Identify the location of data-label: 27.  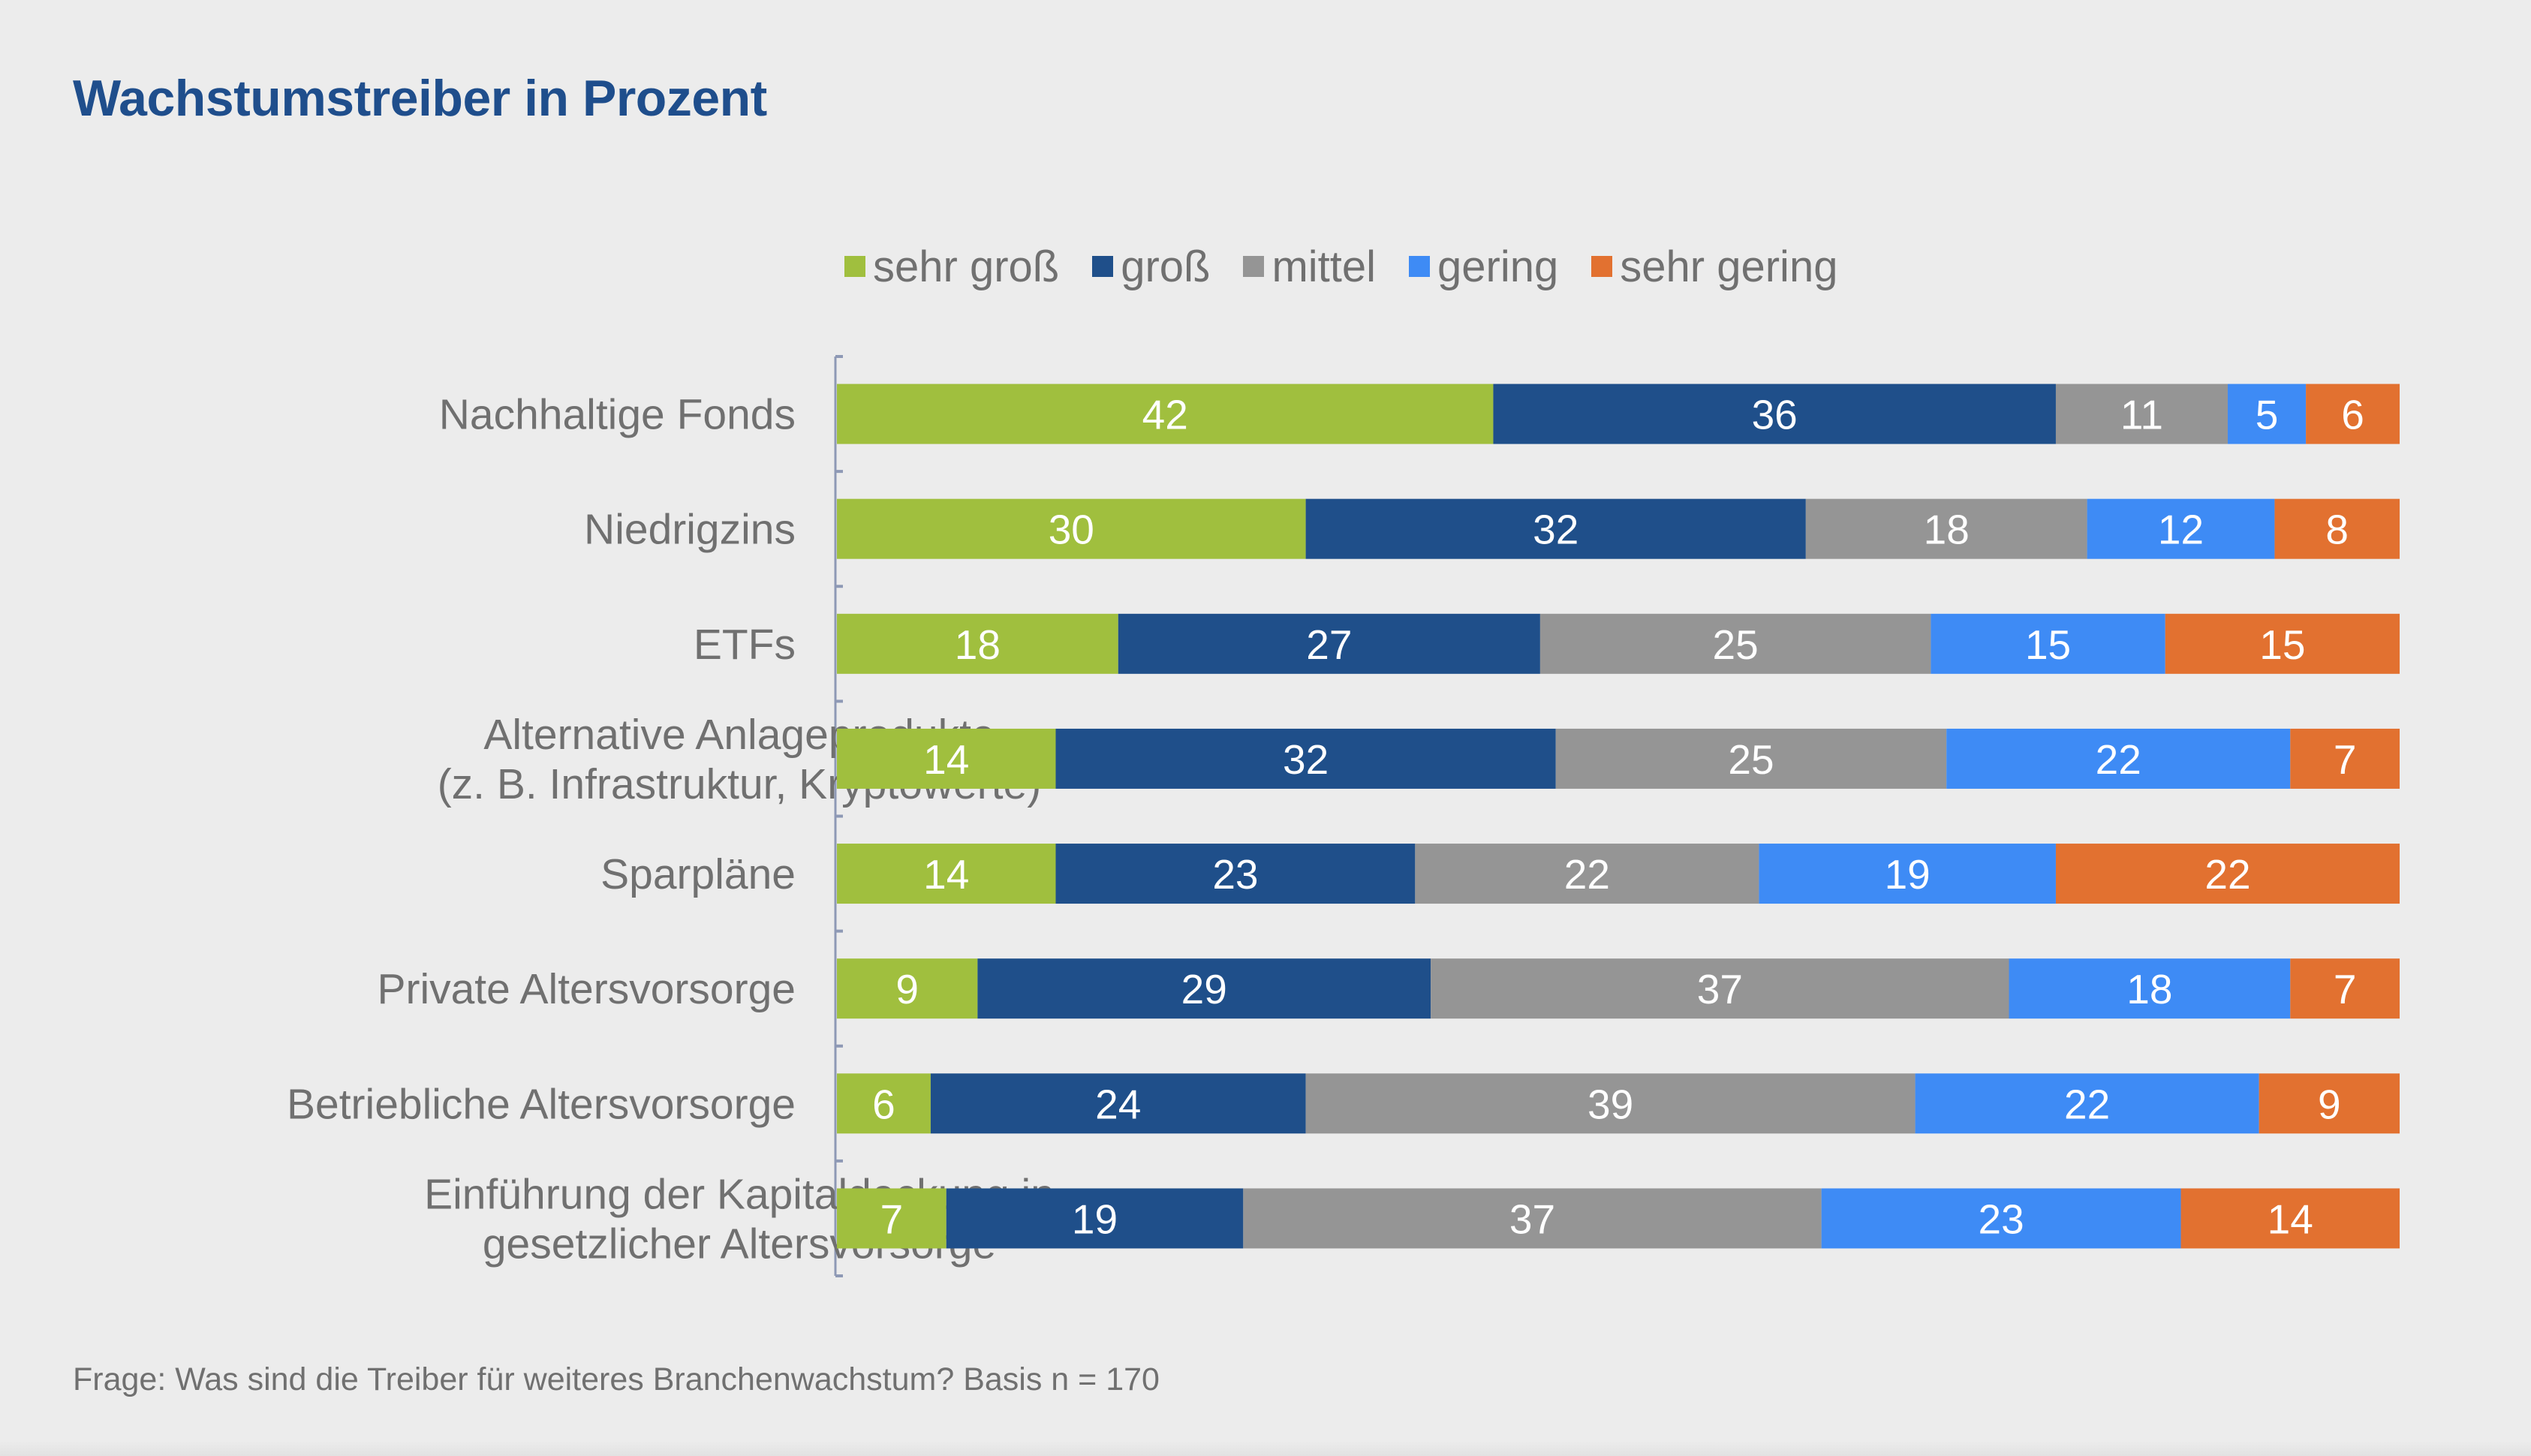
(1329, 644).